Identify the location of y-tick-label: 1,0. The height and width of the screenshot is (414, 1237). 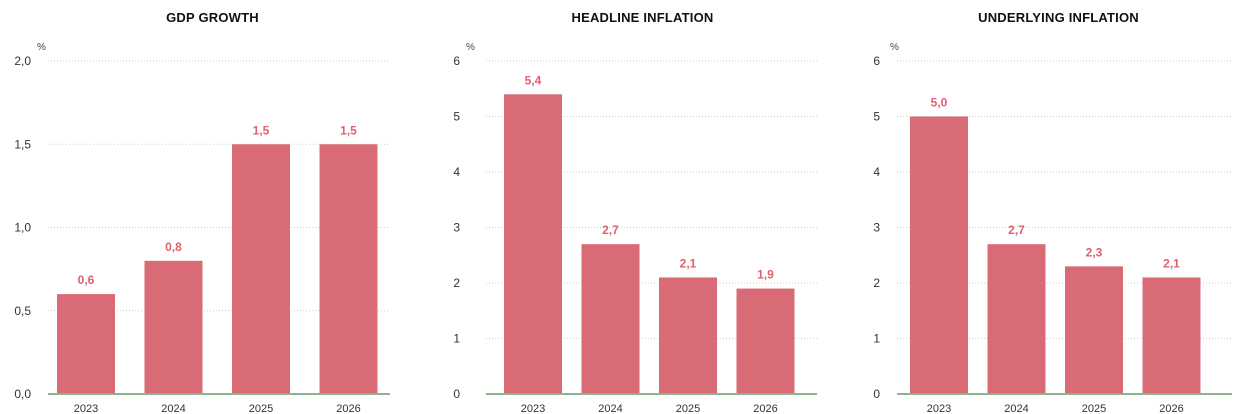
(22, 228).